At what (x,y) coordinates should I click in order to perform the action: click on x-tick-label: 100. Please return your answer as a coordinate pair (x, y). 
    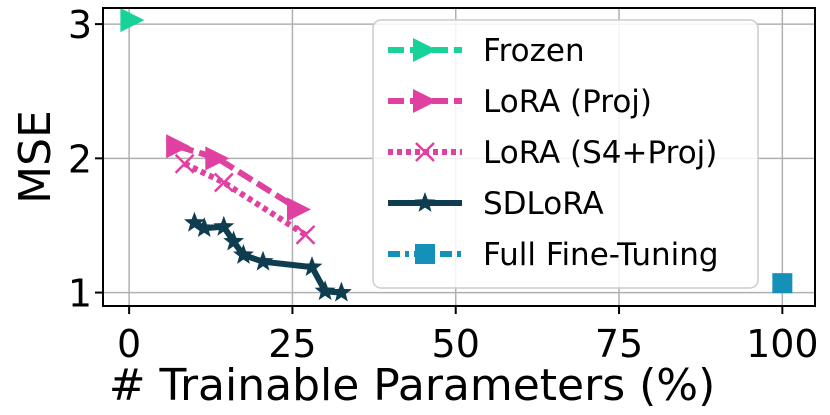
    Looking at the image, I should click on (782, 344).